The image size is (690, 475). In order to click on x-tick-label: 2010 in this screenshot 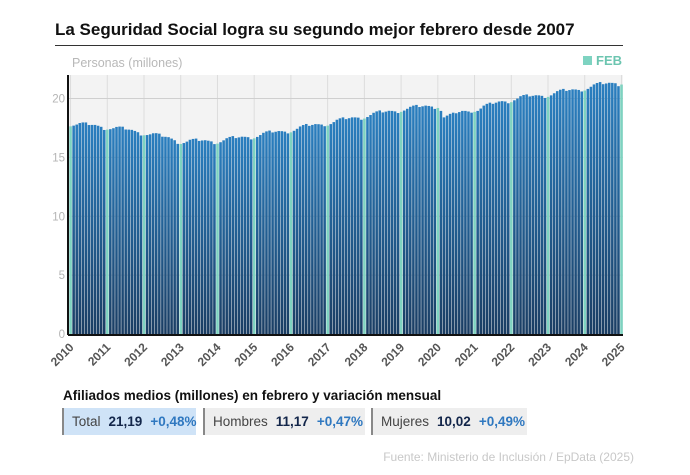, I will do `click(62, 354)`.